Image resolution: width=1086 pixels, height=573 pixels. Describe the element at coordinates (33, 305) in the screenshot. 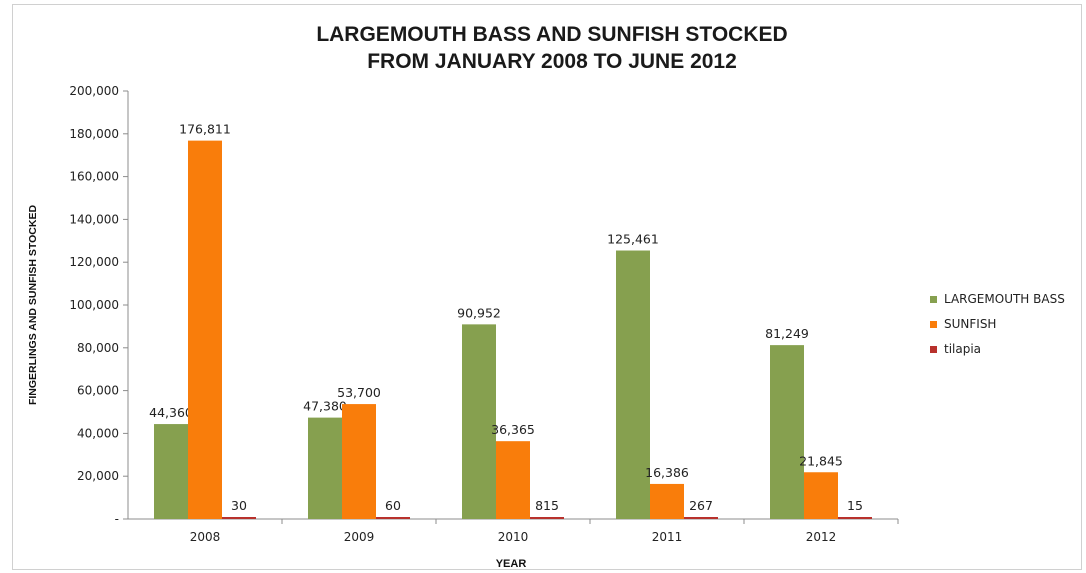

I see `y-axis-label: FINGERLINGS AND SUNFISH STOCKED` at that location.